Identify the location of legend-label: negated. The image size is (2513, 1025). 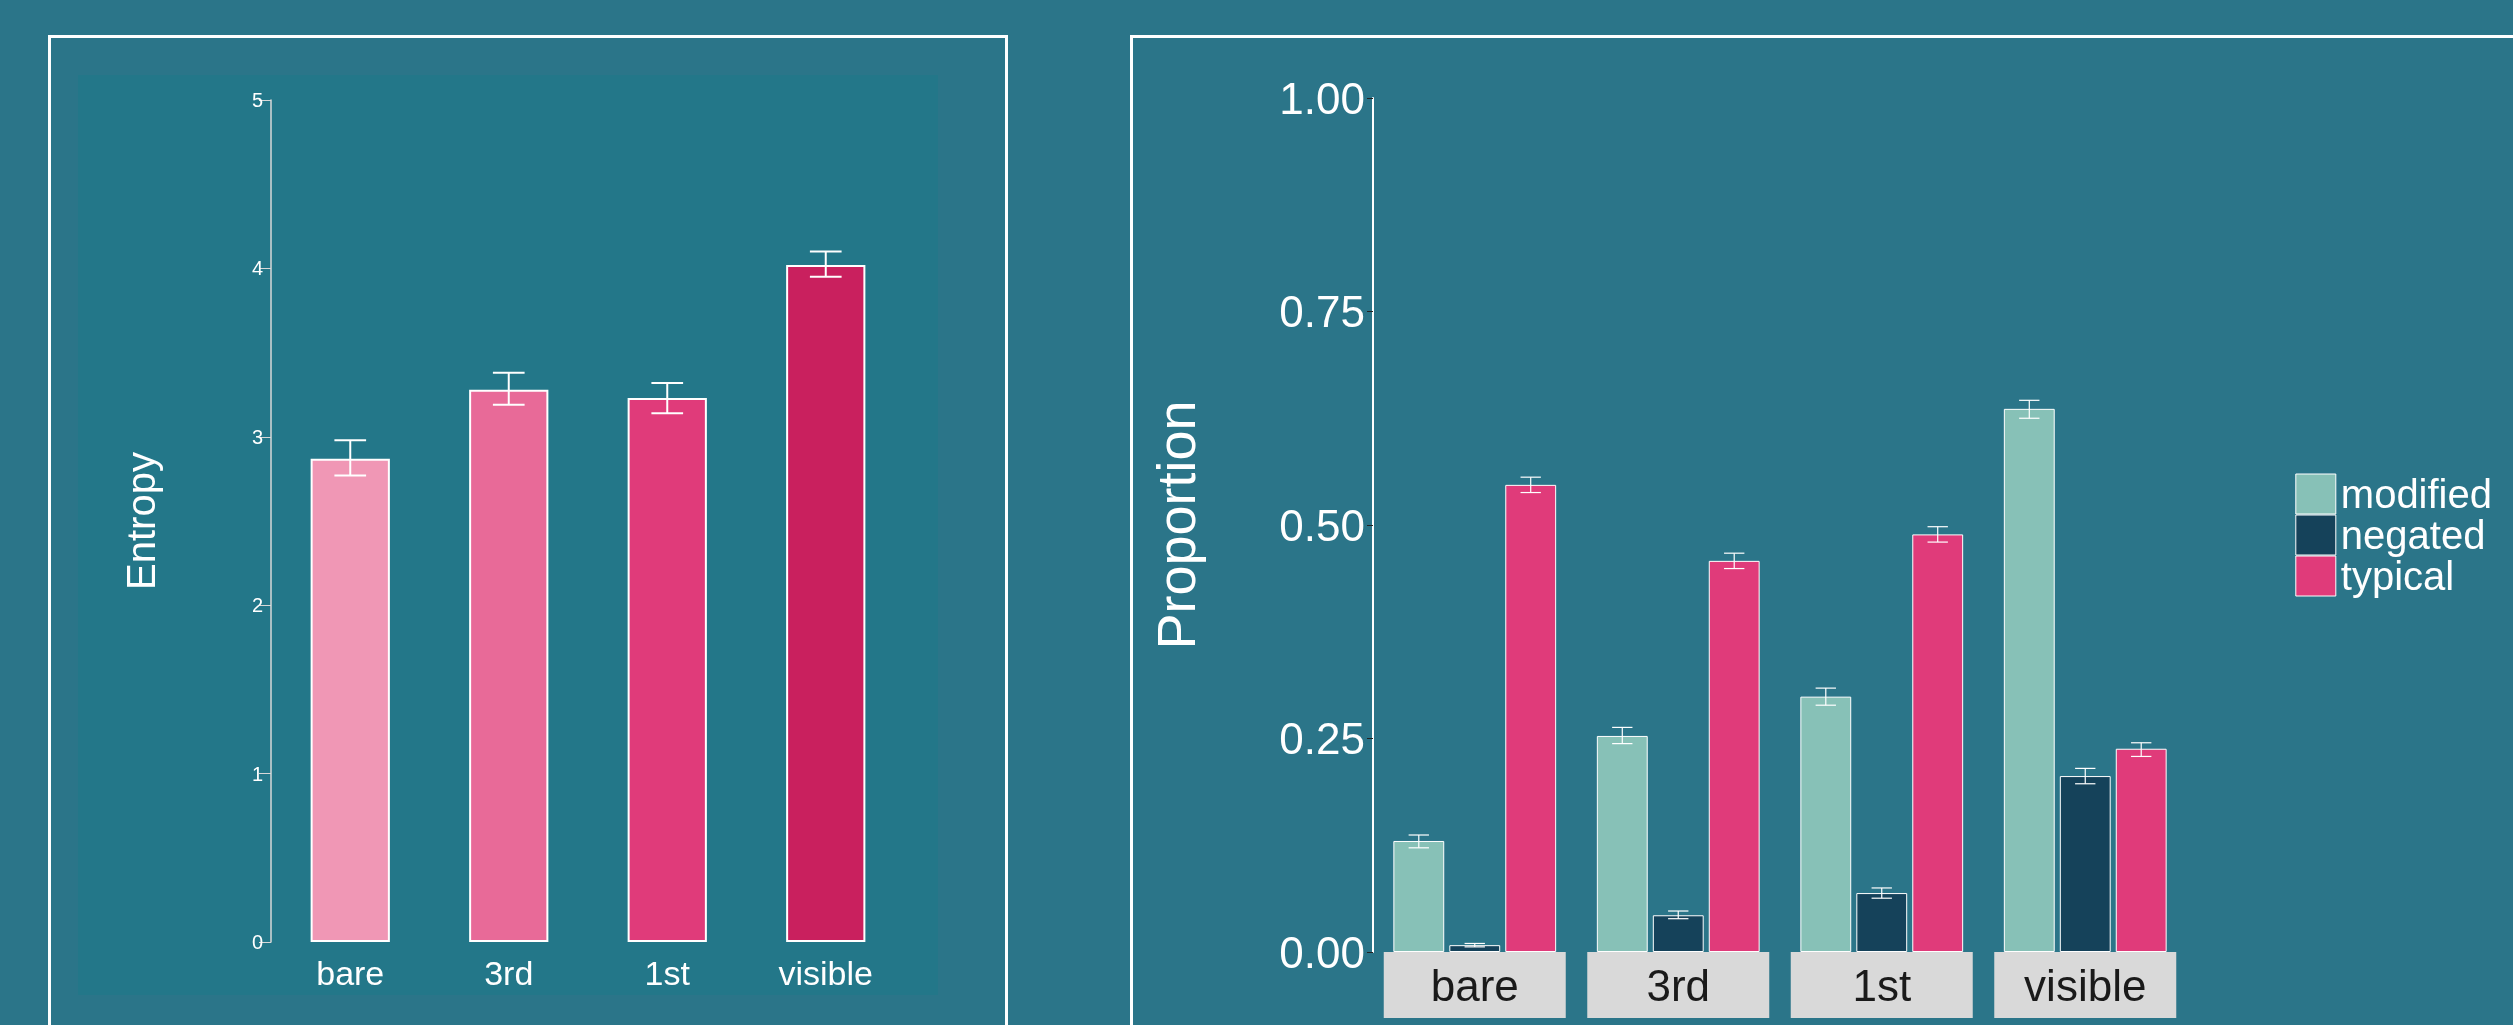
(2413, 535).